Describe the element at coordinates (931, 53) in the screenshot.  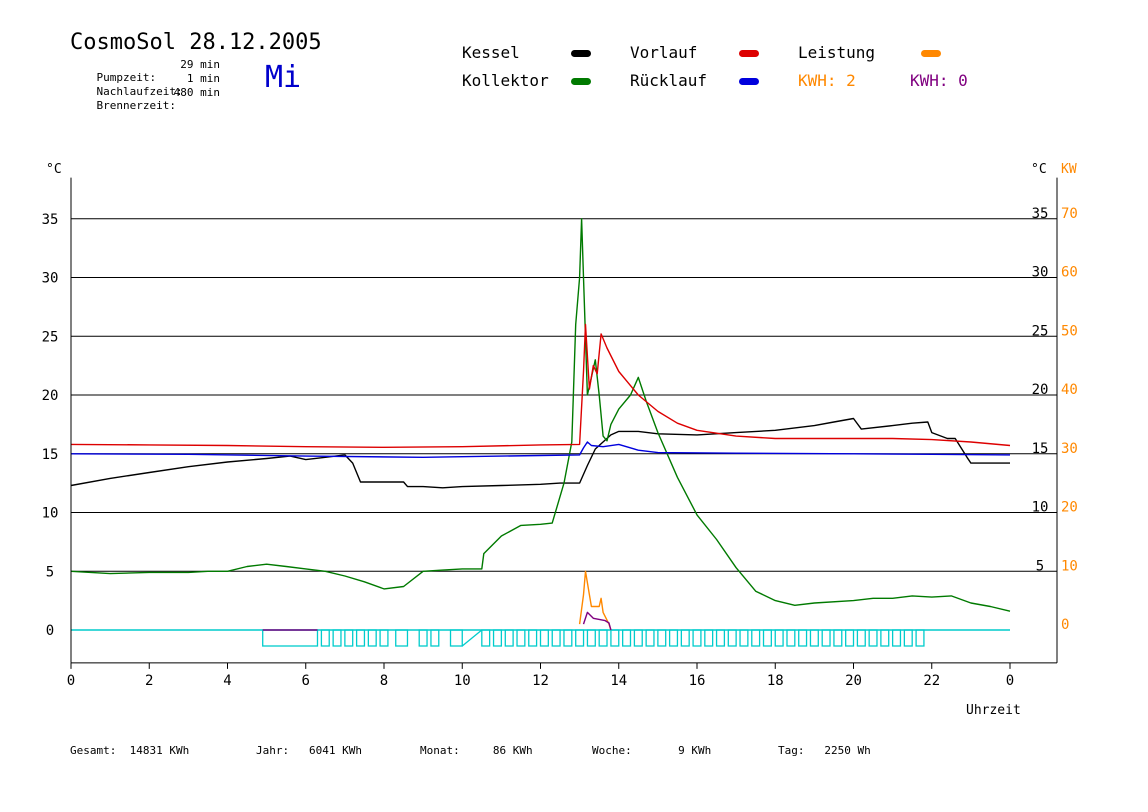
I see `legend-leistung-swatch` at that location.